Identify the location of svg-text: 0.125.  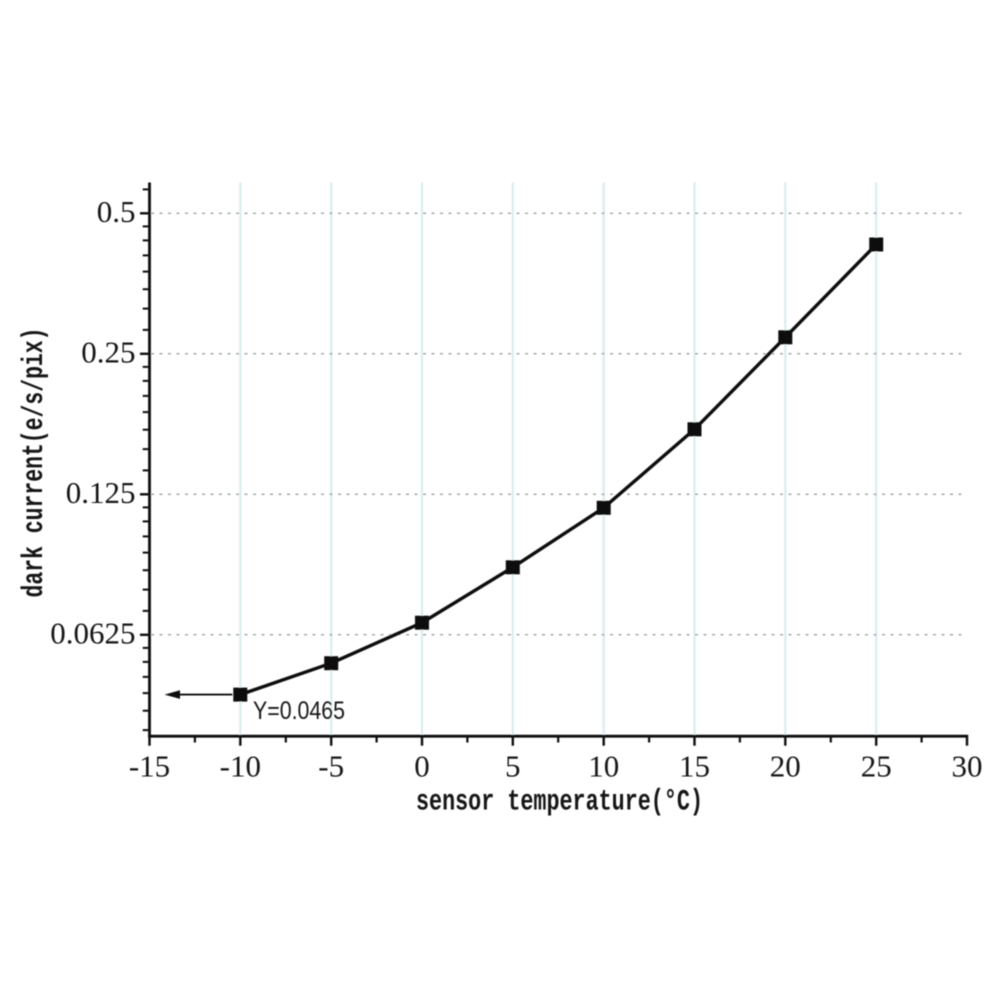
(101, 492).